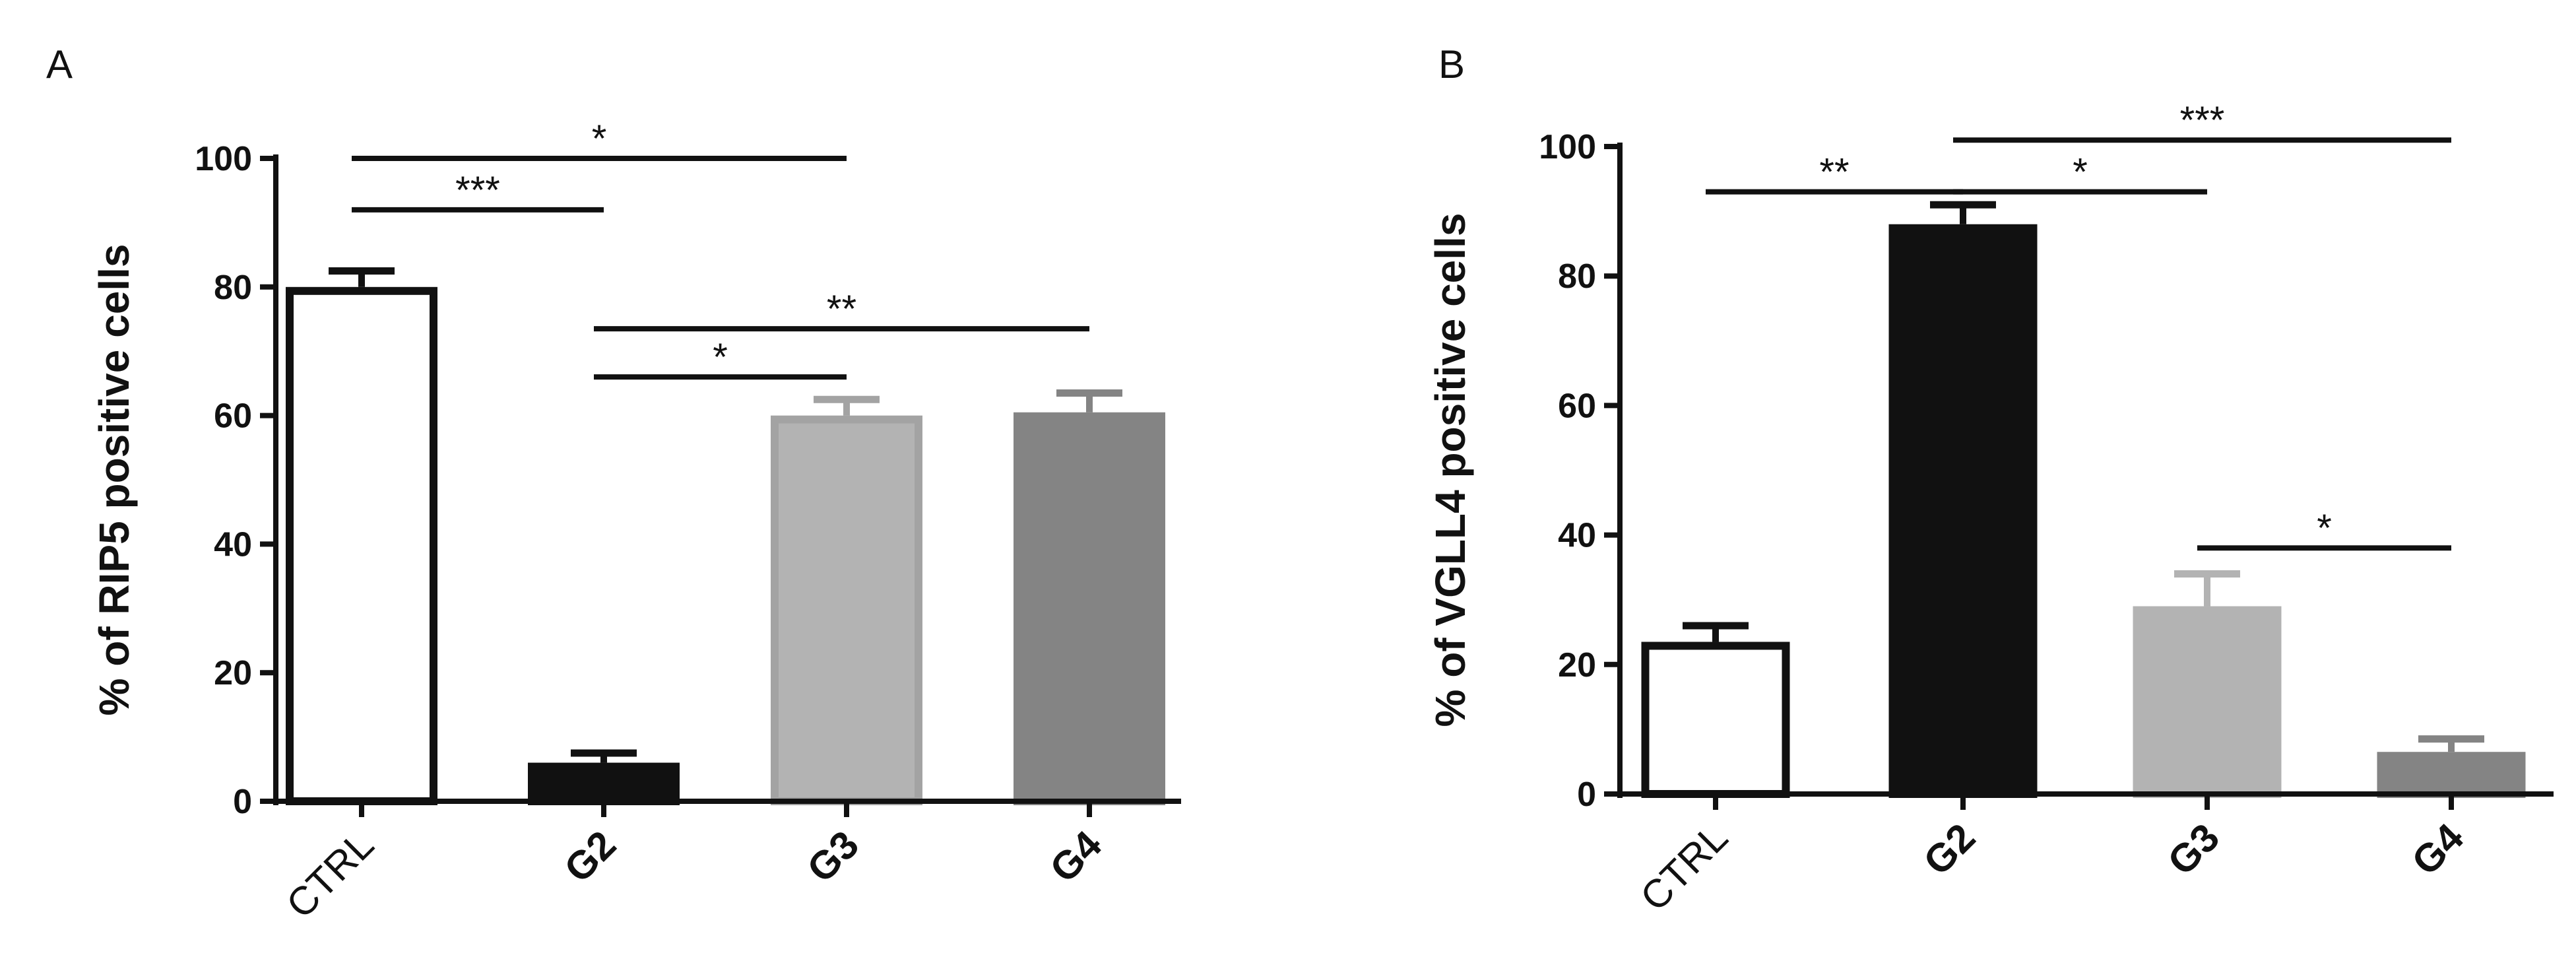  What do you see at coordinates (1450, 470) in the screenshot?
I see `y-axis-label: % of VGLL4 positive cells` at bounding box center [1450, 470].